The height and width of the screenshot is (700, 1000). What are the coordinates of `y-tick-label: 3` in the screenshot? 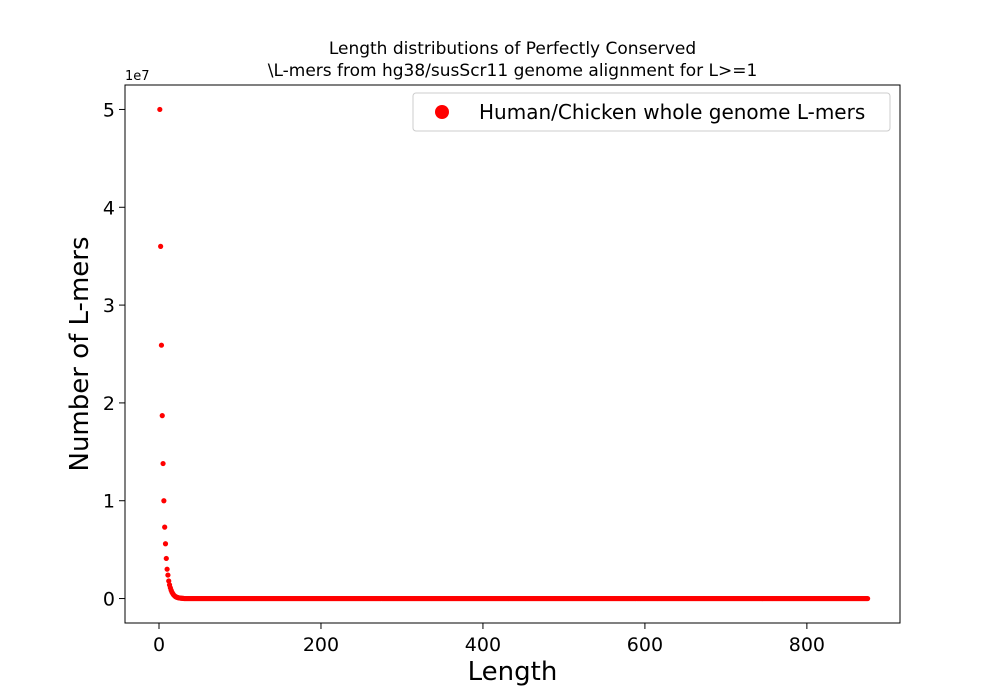 It's located at (109, 306).